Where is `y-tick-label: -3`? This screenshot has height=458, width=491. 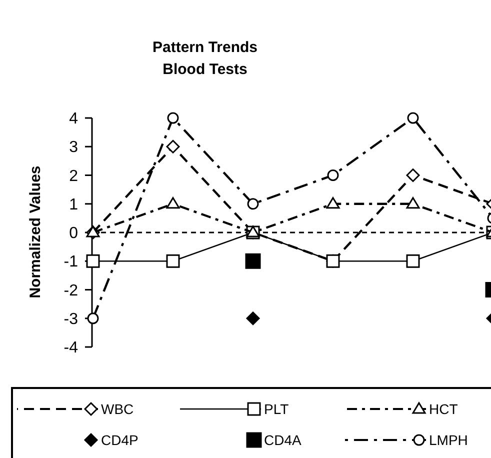 y-tick-label: -3 is located at coordinates (71, 319).